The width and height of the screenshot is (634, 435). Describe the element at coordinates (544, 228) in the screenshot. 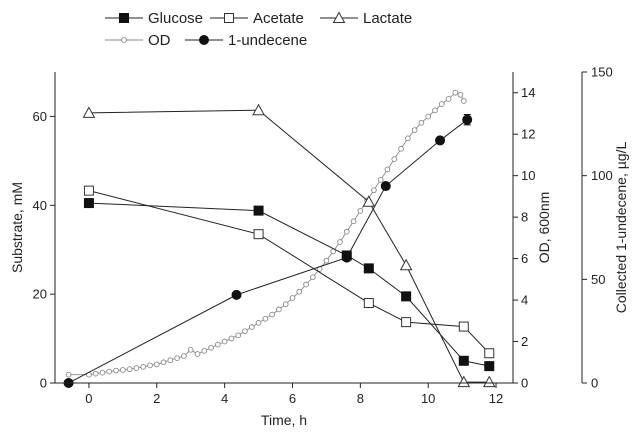

I see `y-axis-label-od: OD, 600nm` at that location.